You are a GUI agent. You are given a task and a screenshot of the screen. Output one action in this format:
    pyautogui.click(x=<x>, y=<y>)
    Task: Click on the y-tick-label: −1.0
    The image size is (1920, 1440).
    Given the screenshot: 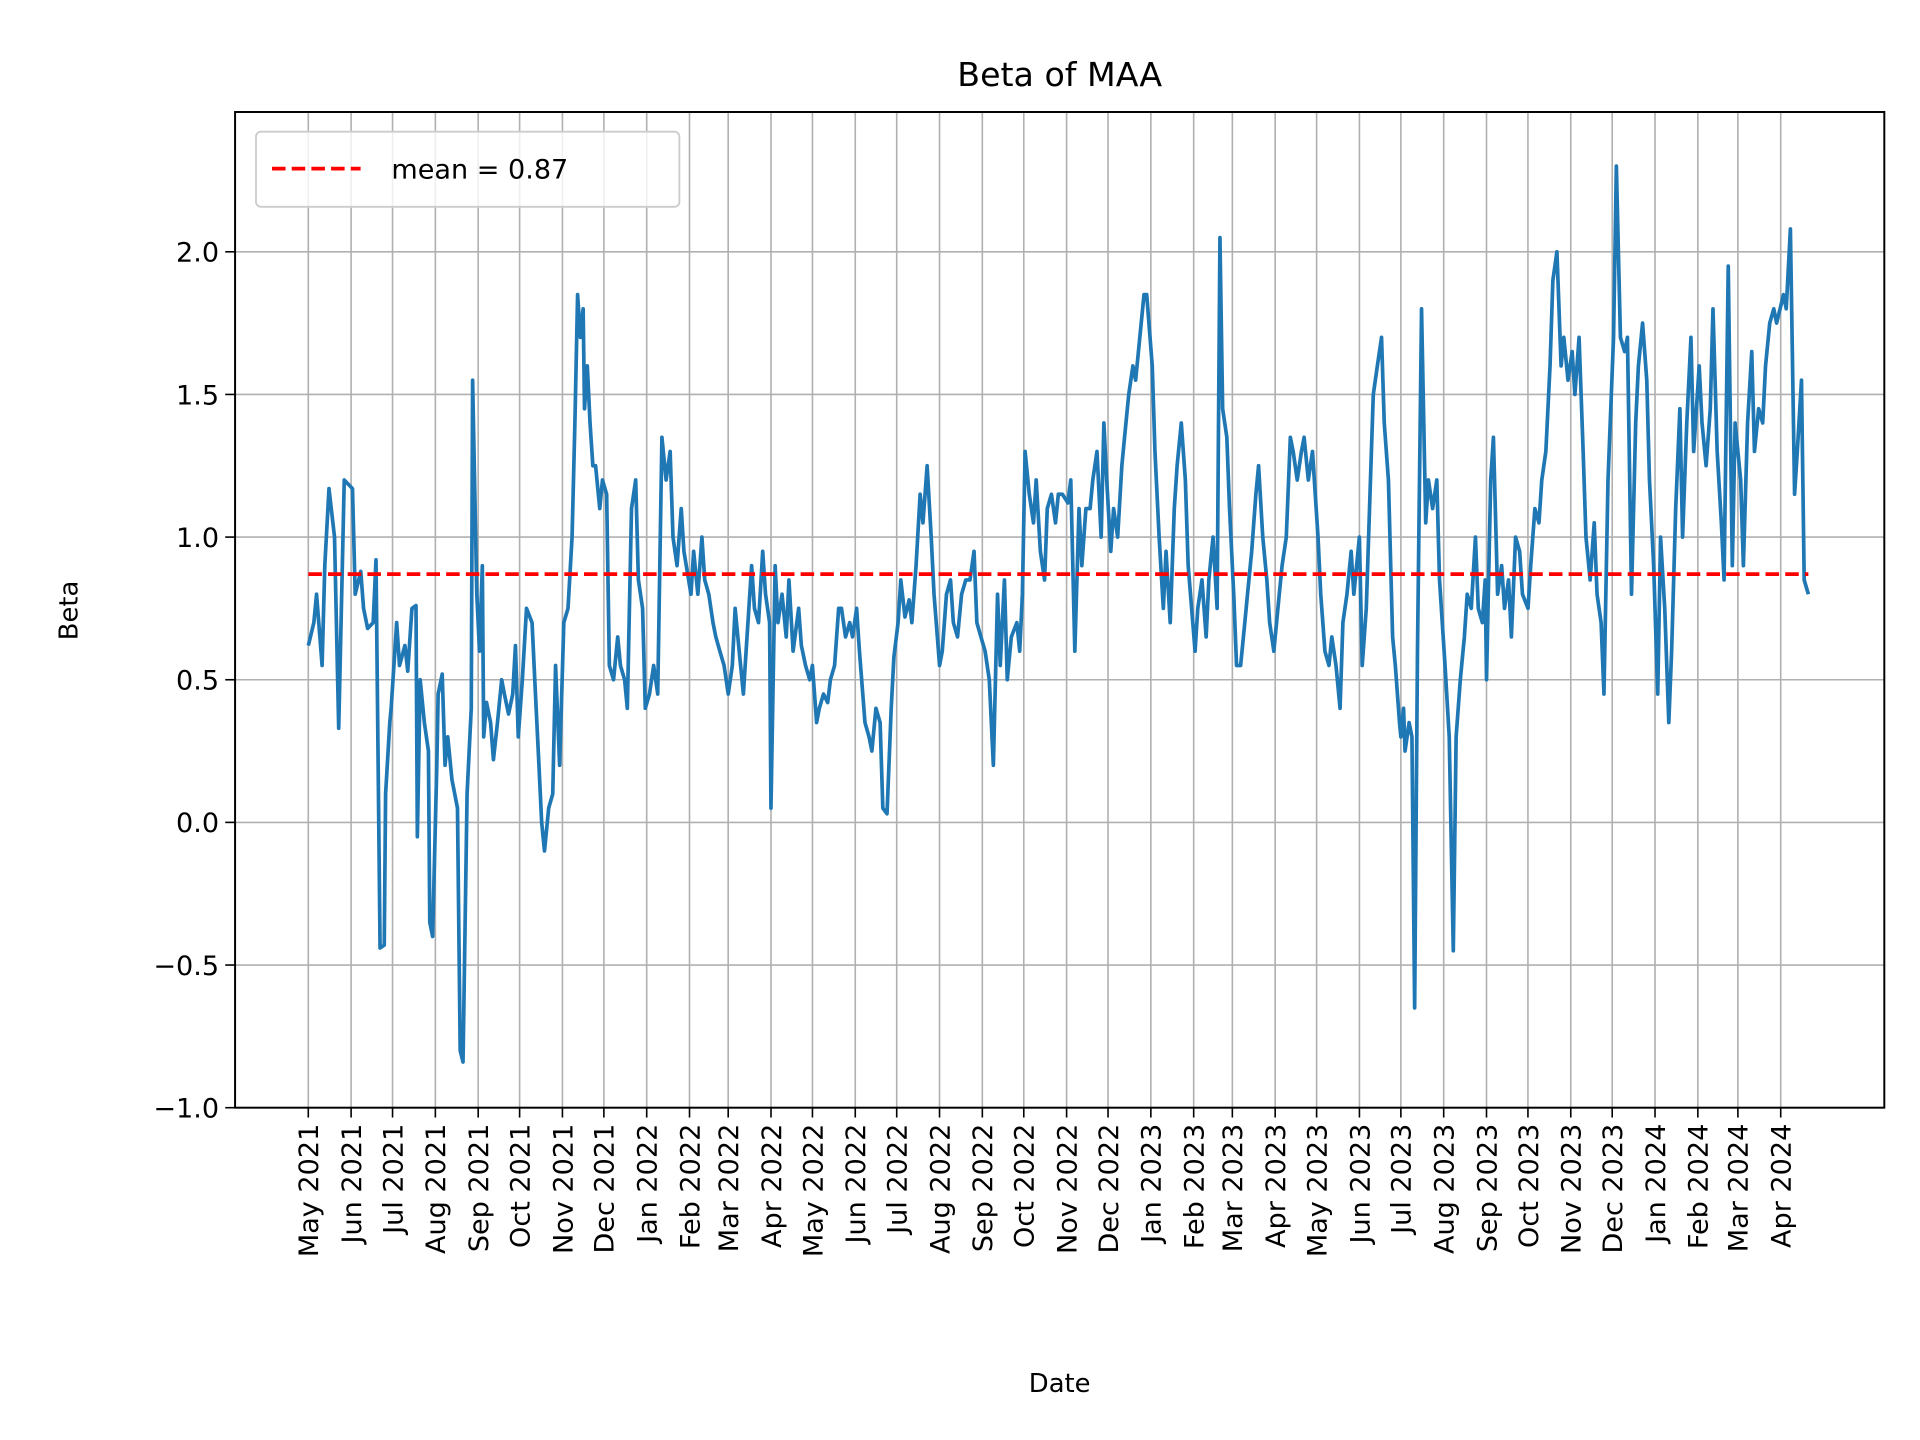 What is the action you would take?
    pyautogui.click(x=186, y=1109)
    